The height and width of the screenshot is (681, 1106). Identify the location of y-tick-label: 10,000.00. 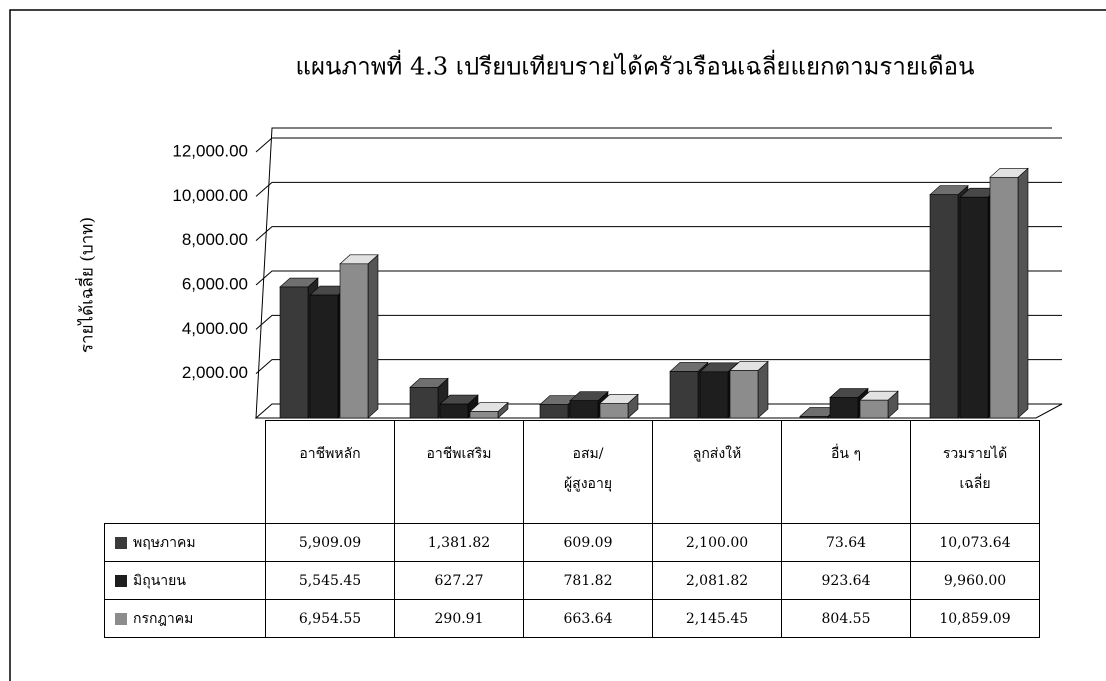
(210, 195).